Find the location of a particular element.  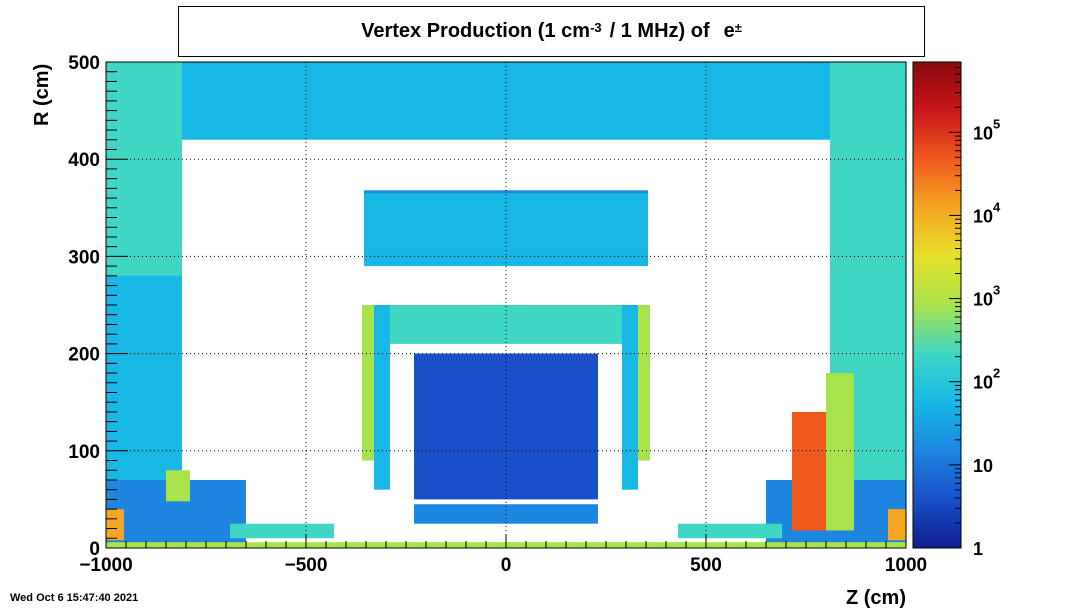

colorbar-tick-label: 10² is located at coordinates (986, 379).